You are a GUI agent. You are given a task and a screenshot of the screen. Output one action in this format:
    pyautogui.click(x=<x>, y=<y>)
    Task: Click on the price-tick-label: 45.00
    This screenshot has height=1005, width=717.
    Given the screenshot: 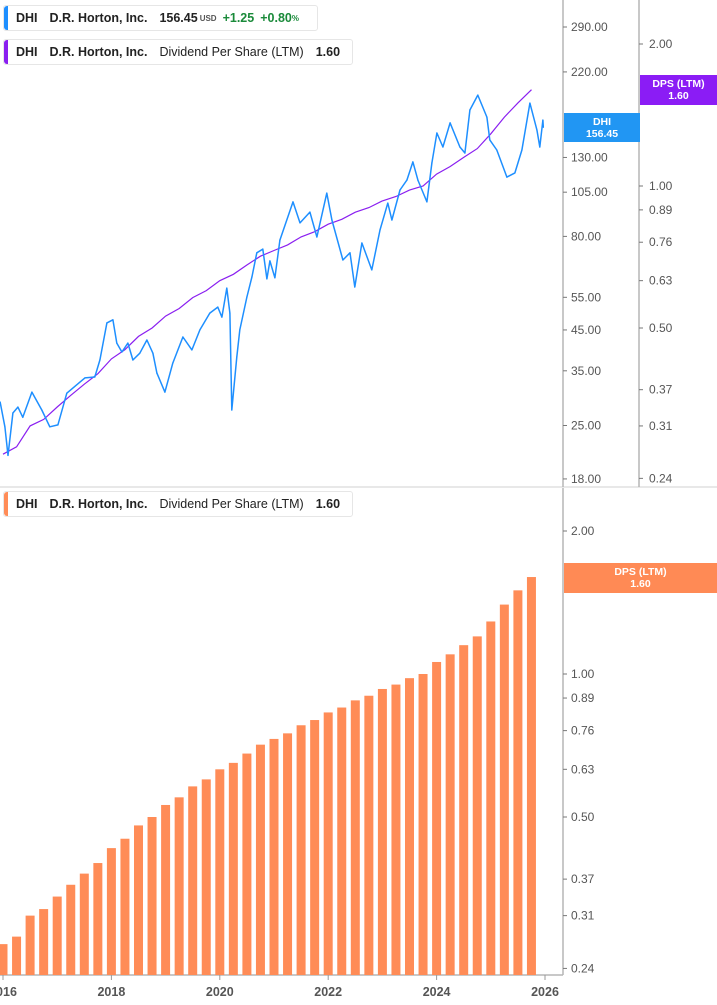 What is the action you would take?
    pyautogui.click(x=586, y=330)
    